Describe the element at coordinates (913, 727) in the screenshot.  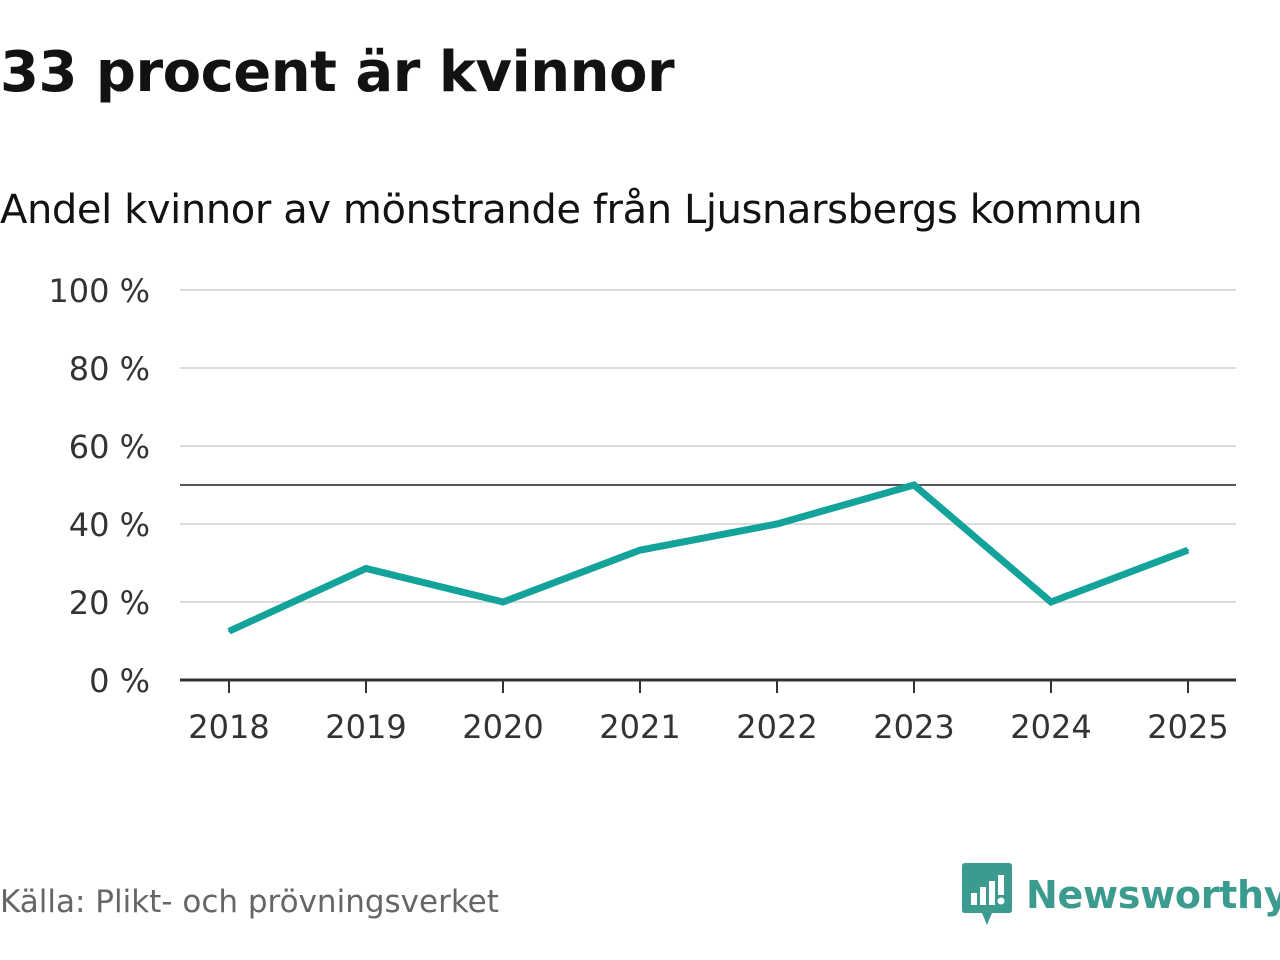
I see `x-tick-label: 2023` at that location.